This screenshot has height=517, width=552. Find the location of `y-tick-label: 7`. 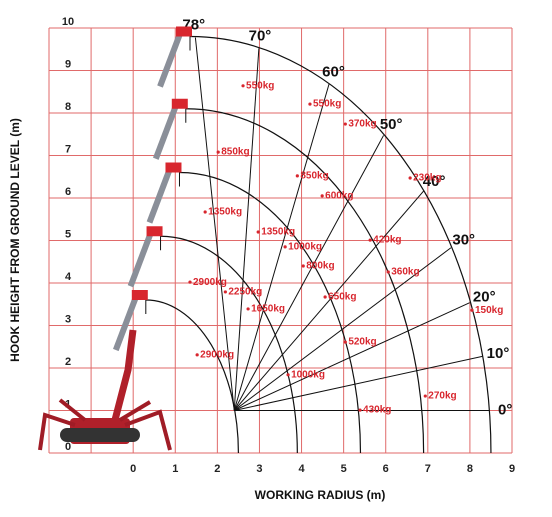

y-tick-label: 7 is located at coordinates (68, 149).